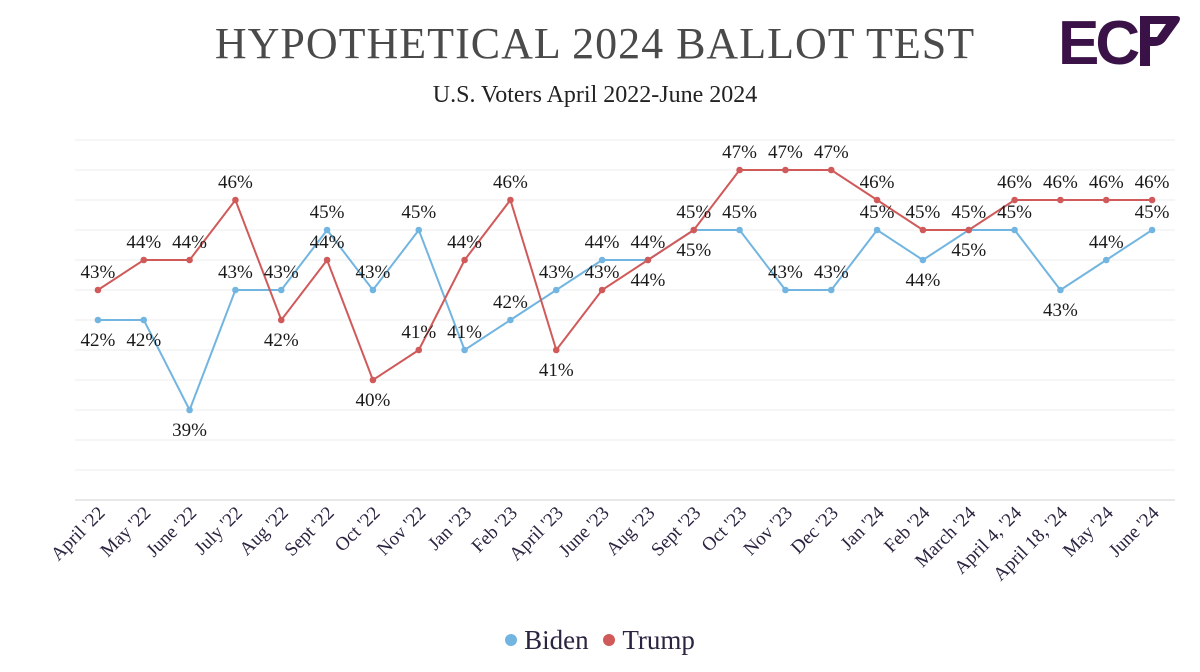  What do you see at coordinates (556, 370) in the screenshot?
I see `data-label-trump: 41%` at bounding box center [556, 370].